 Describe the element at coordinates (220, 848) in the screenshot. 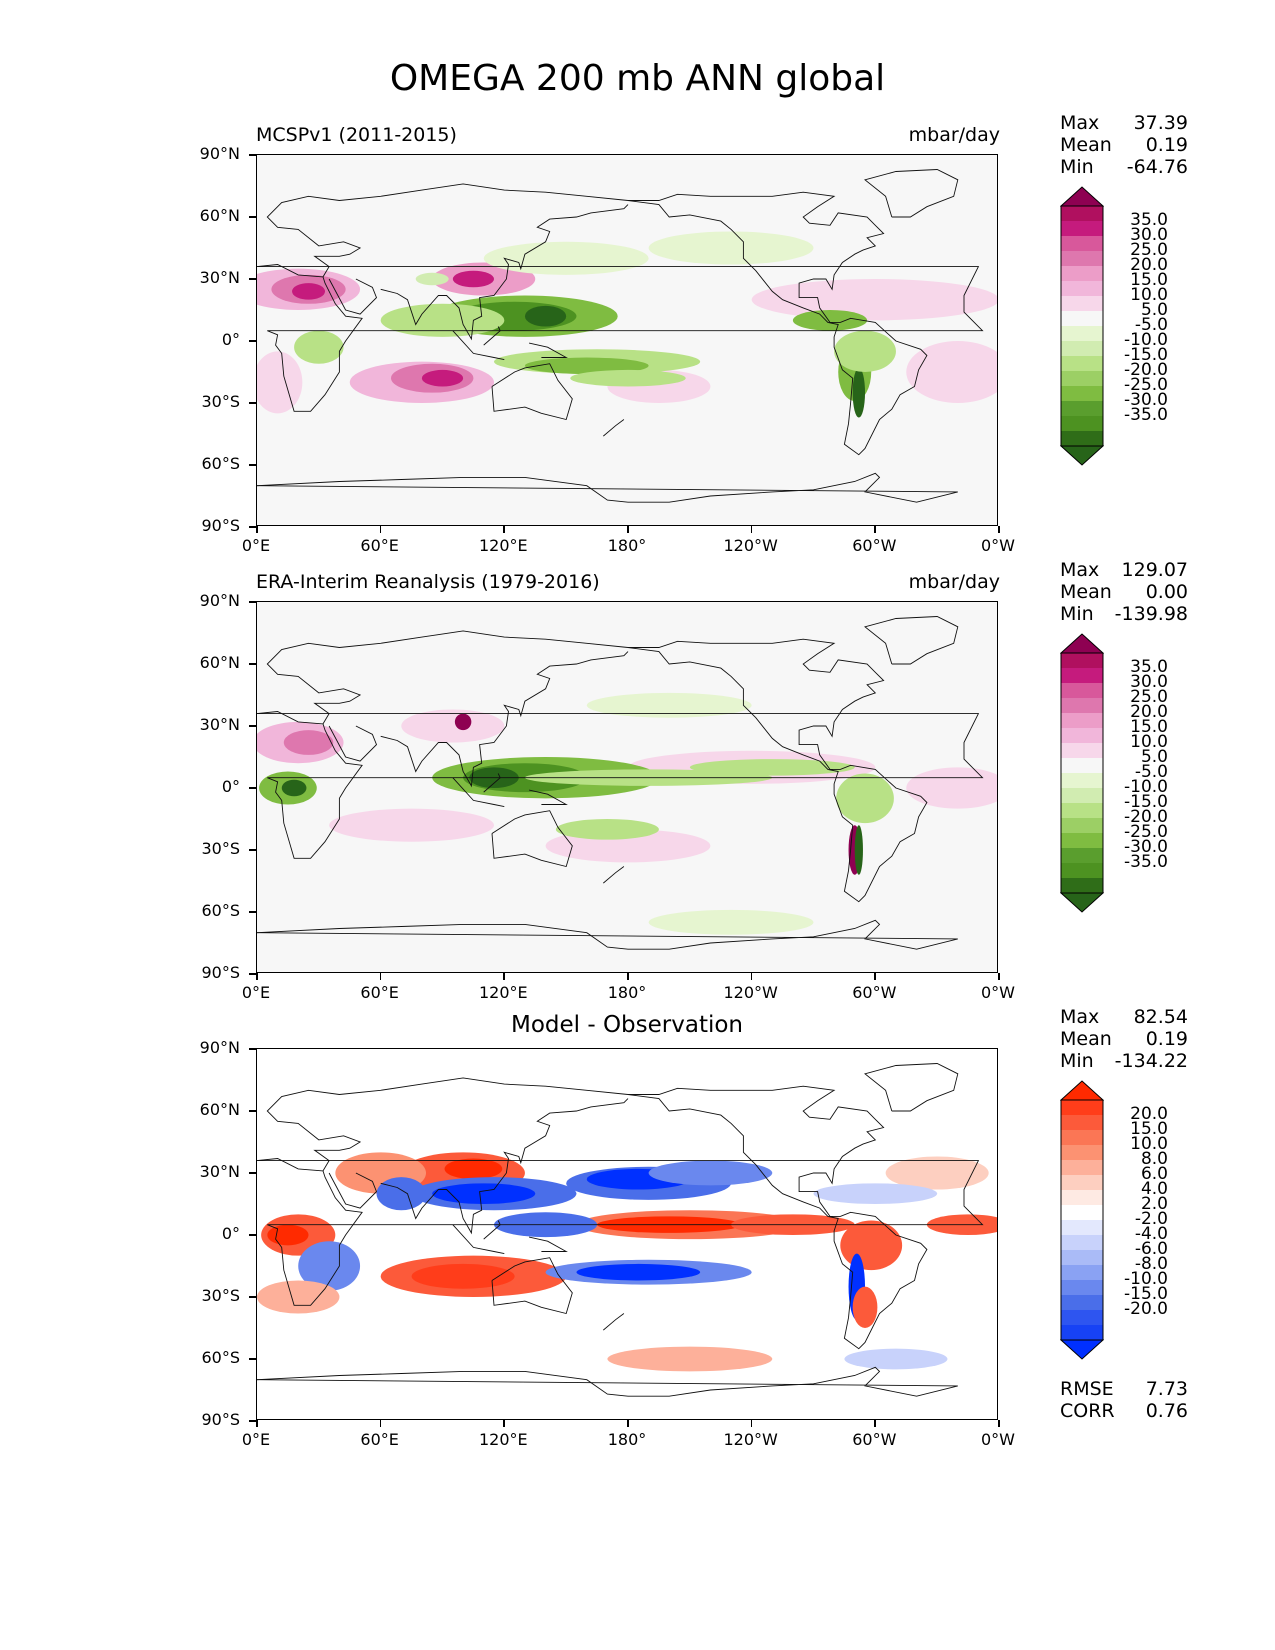

I see `y-tick-label: 30°S` at that location.